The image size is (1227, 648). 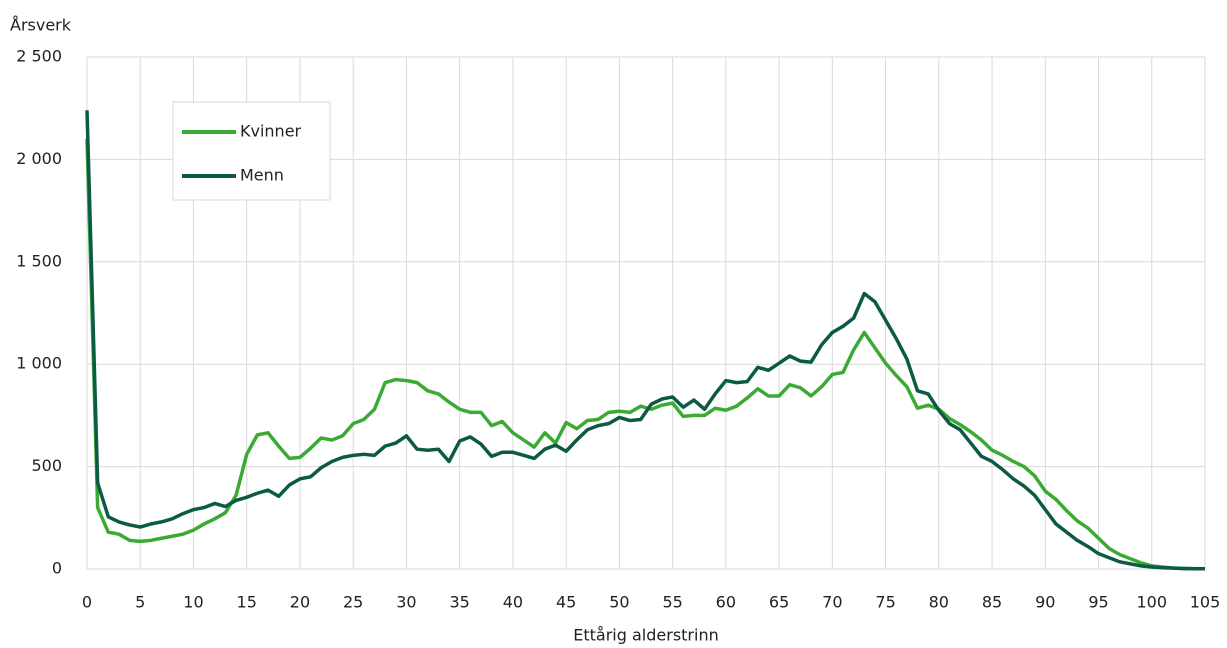 What do you see at coordinates (672, 602) in the screenshot?
I see `x-tick-label: 55` at bounding box center [672, 602].